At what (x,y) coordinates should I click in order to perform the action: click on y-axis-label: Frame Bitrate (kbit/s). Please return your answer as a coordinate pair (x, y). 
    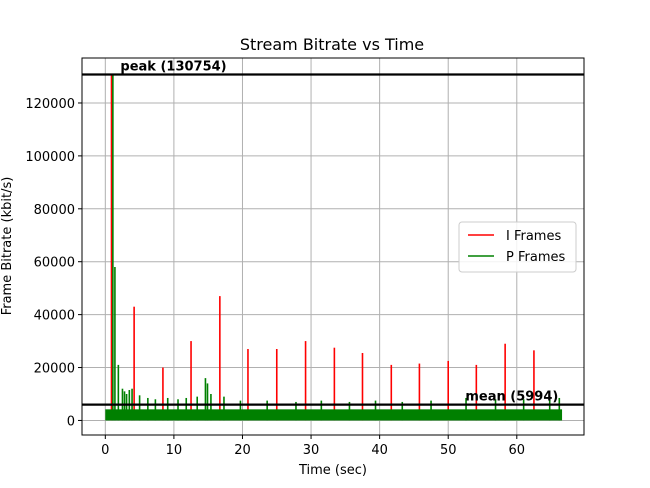
    Looking at the image, I should click on (7, 246).